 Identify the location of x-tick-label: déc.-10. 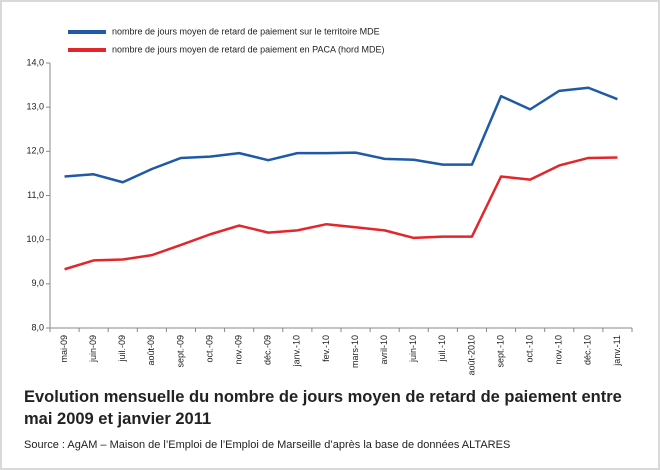
(588, 350).